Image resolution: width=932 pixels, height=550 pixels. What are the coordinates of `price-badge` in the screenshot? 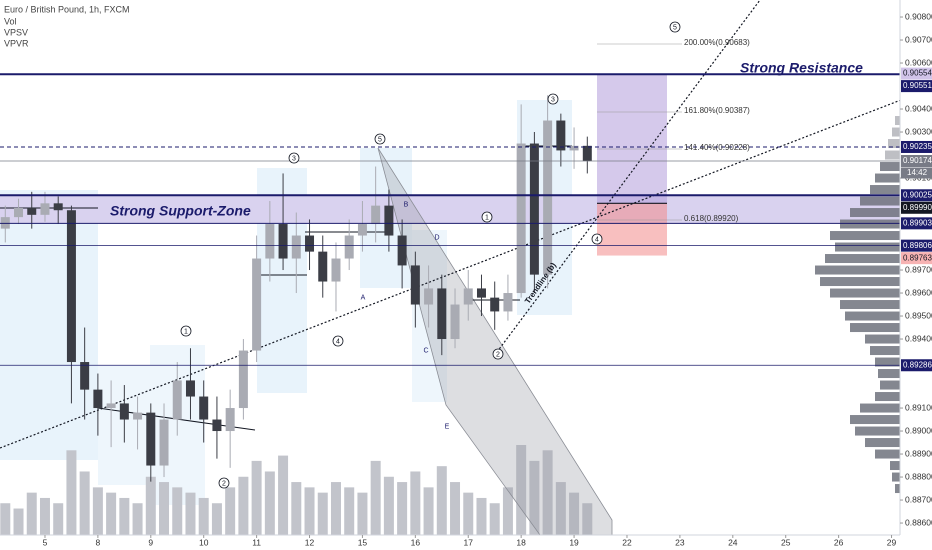 It's located at (916, 365).